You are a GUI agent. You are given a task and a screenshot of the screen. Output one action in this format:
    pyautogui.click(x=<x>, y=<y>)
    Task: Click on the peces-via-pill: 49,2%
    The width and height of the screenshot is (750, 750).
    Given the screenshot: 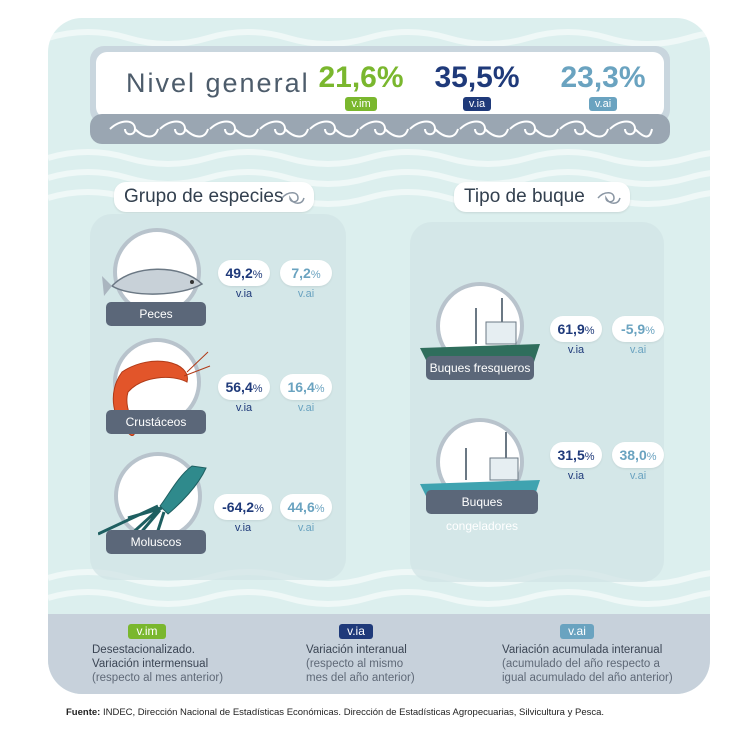 What is the action you would take?
    pyautogui.click(x=244, y=273)
    